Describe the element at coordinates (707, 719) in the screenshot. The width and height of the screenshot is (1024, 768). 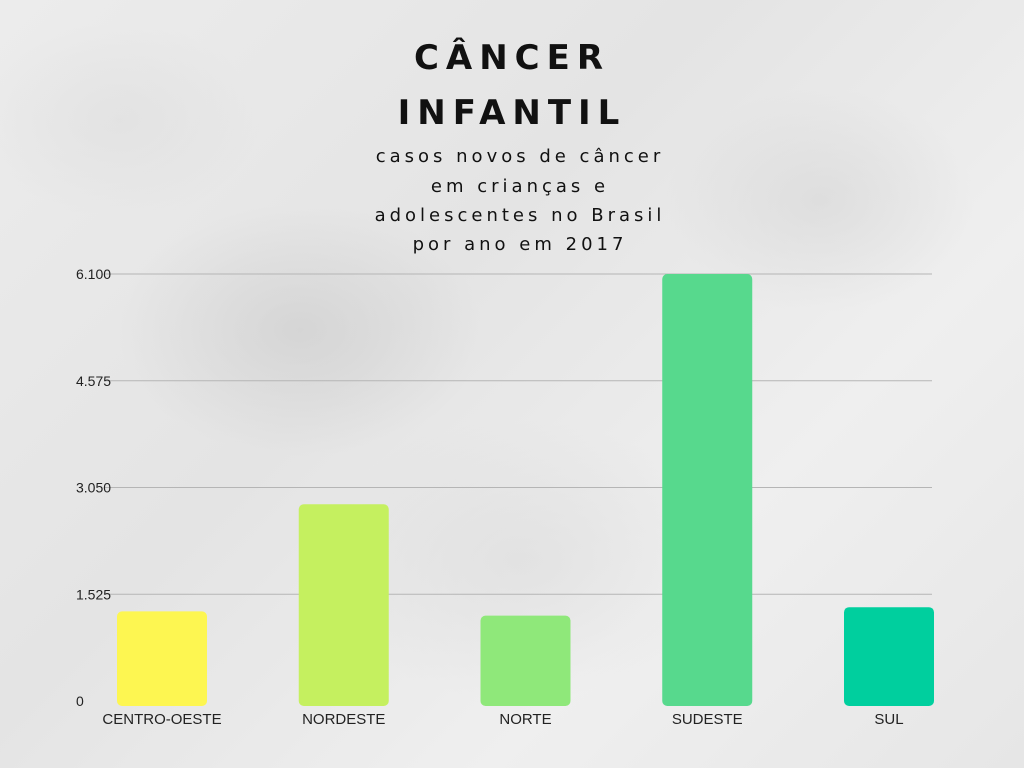
I see `x-tick-label: SUDESTE` at that location.